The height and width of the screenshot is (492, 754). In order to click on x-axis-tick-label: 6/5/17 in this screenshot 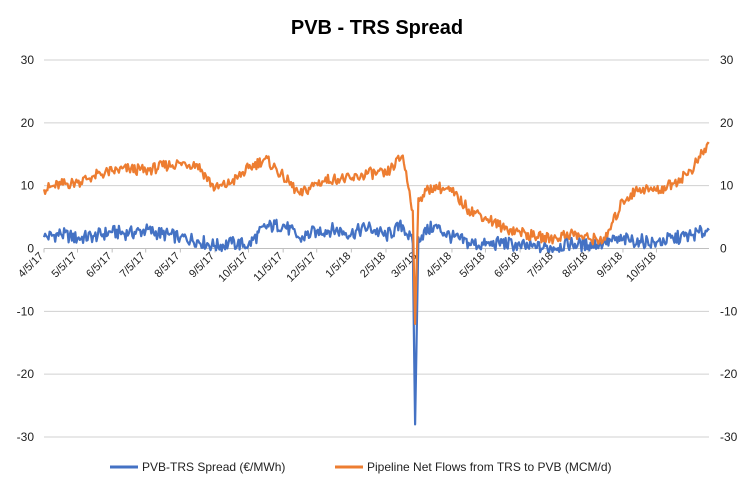, I will do `click(99, 265)`.